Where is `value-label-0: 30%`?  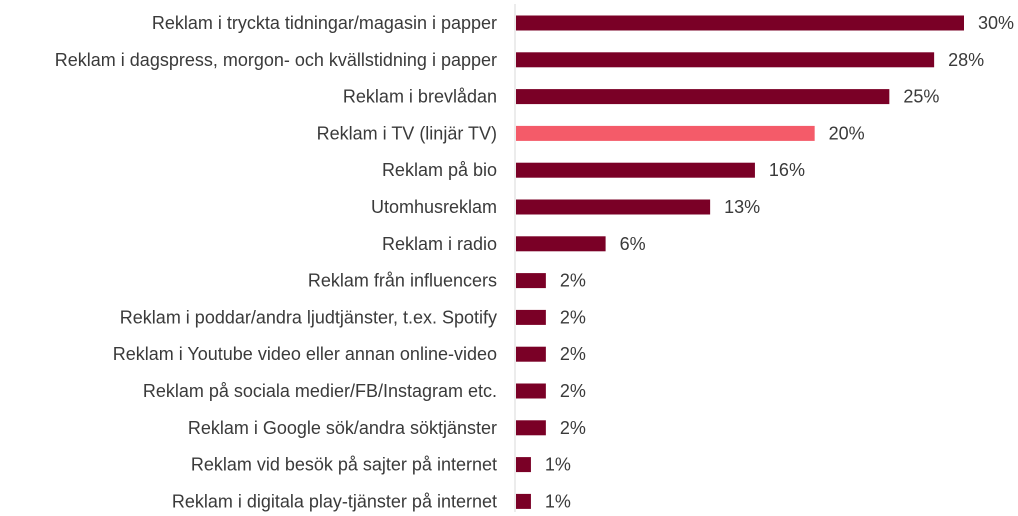
value-label-0: 30% is located at coordinates (996, 23).